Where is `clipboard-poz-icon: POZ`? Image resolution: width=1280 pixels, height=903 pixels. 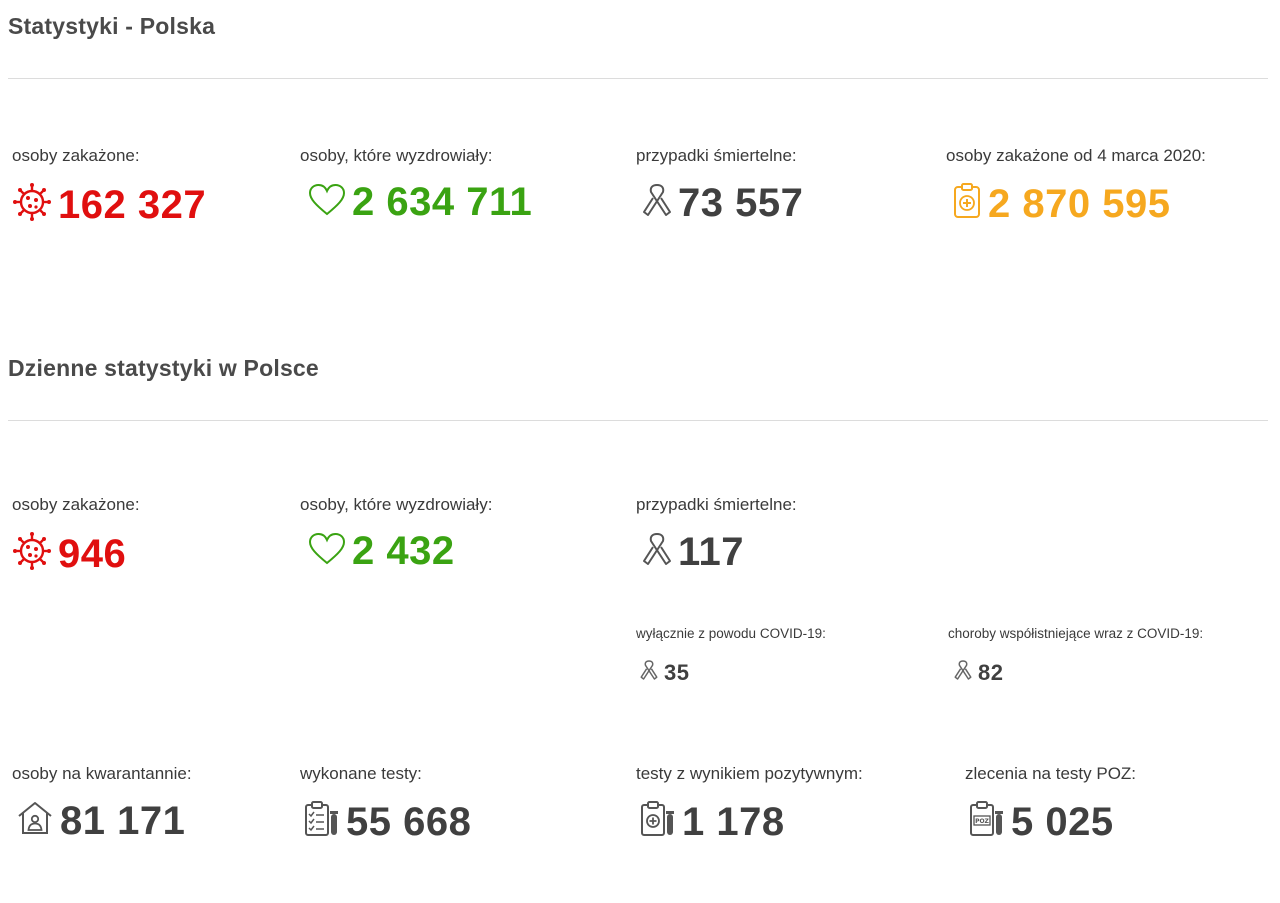 clipboard-poz-icon: POZ is located at coordinates (987, 821).